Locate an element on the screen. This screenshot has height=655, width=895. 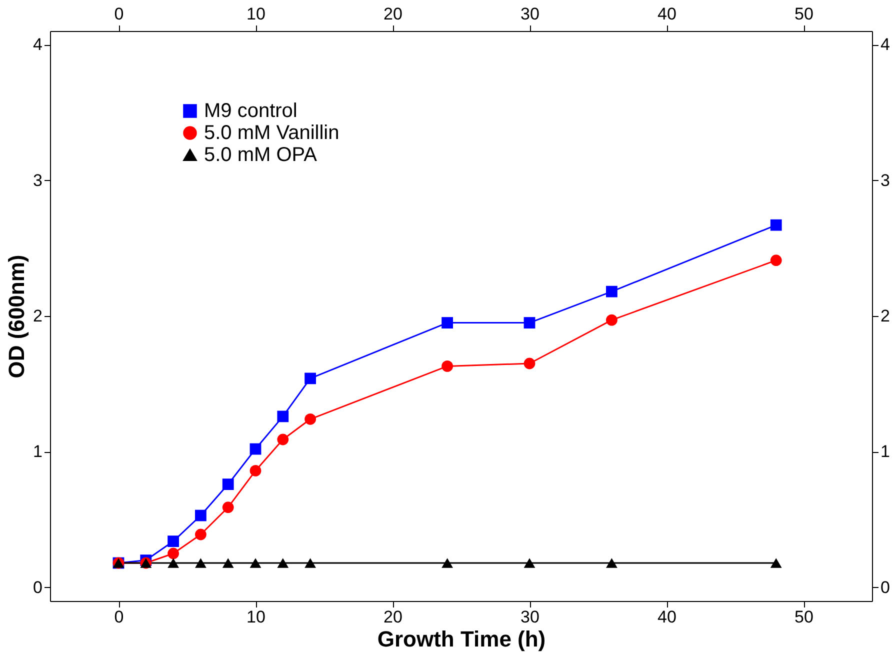
x2-tick-label: 40 is located at coordinates (667, 14).